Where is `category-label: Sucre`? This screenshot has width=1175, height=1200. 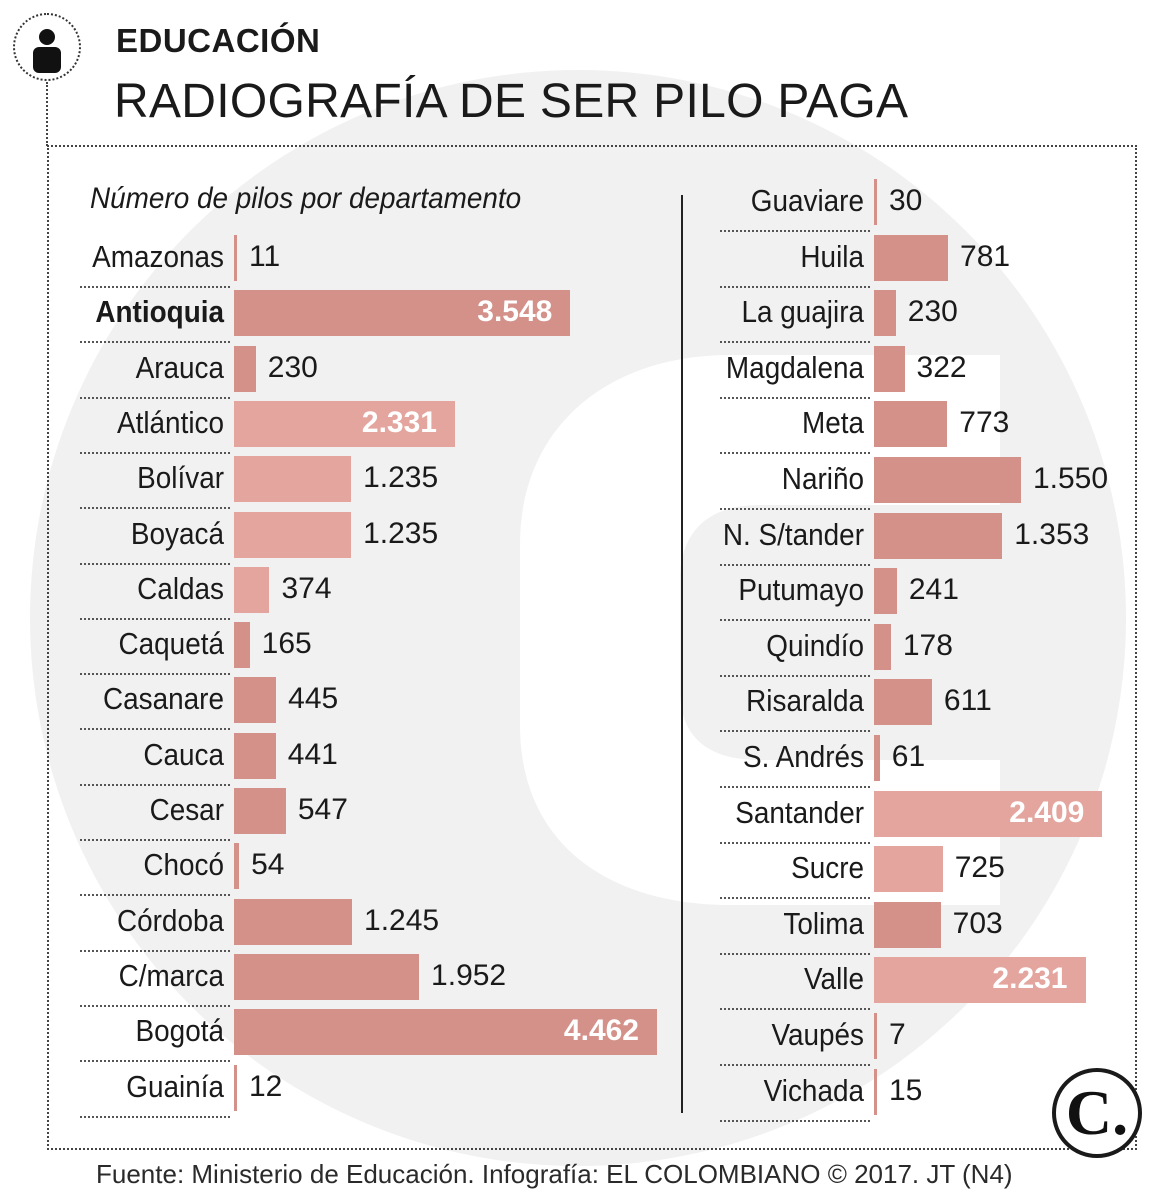
category-label: Sucre is located at coordinates (827, 868).